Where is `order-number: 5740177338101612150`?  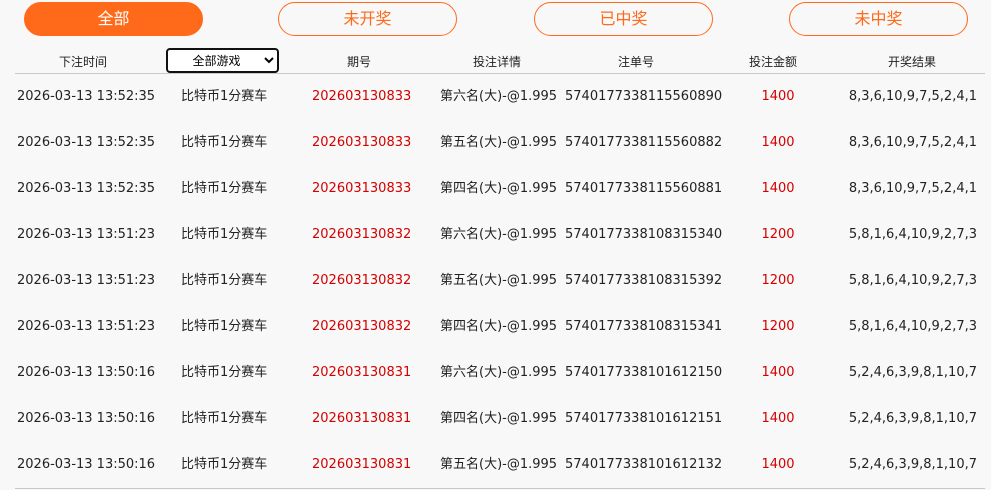 order-number: 5740177338101612150 is located at coordinates (644, 372).